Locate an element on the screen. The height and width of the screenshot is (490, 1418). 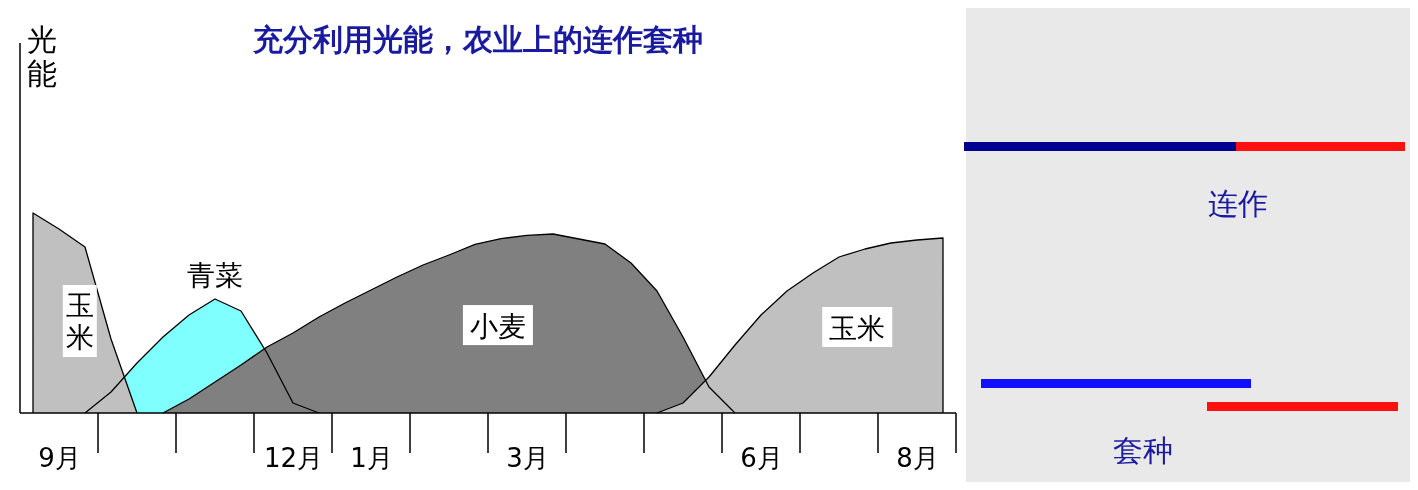
text: 套种 is located at coordinates (1143, 450).